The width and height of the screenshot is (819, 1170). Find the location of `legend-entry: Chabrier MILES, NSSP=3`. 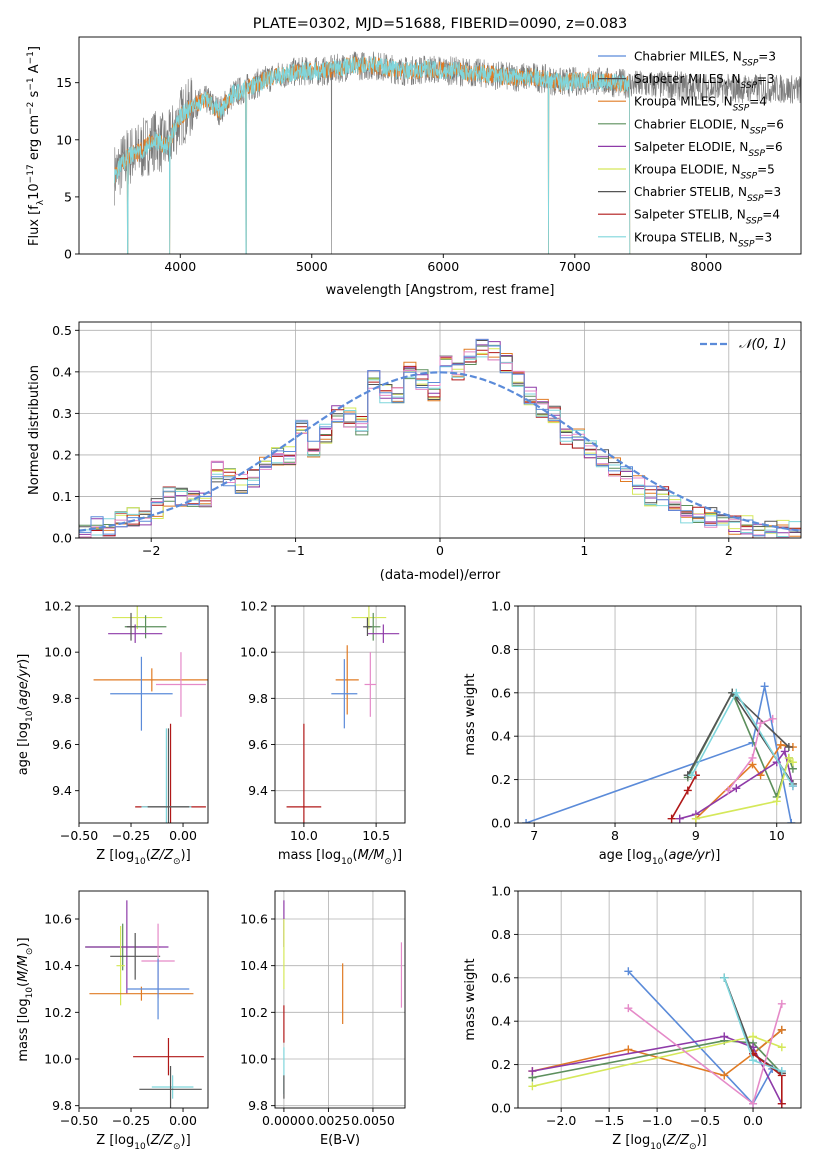

legend-entry: Chabrier MILES, NSSP=3 is located at coordinates (705, 59).